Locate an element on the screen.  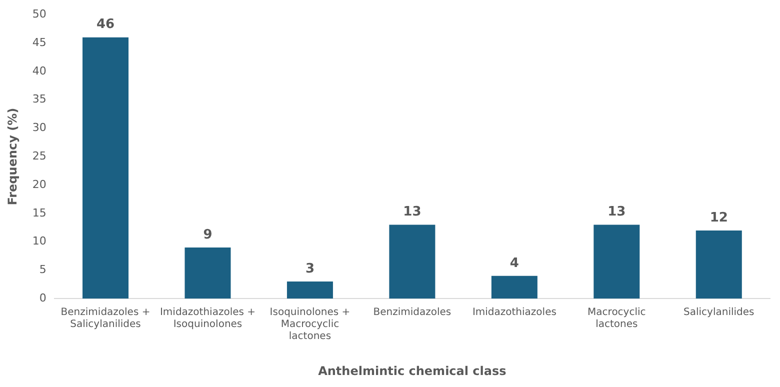
data-label: 4 is located at coordinates (514, 263).